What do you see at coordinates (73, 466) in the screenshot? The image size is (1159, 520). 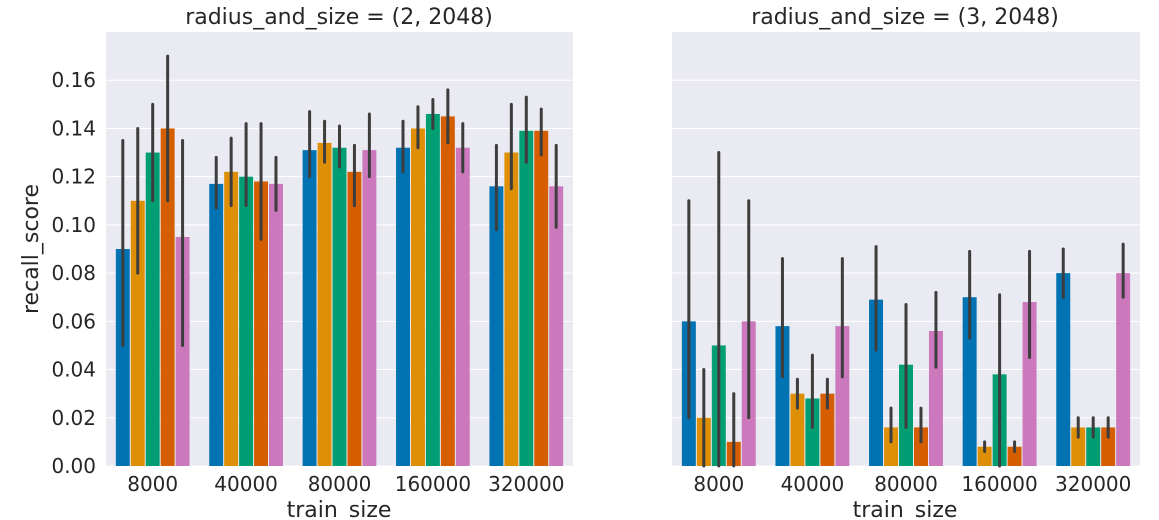 I see `y-tick-label: 0.00` at bounding box center [73, 466].